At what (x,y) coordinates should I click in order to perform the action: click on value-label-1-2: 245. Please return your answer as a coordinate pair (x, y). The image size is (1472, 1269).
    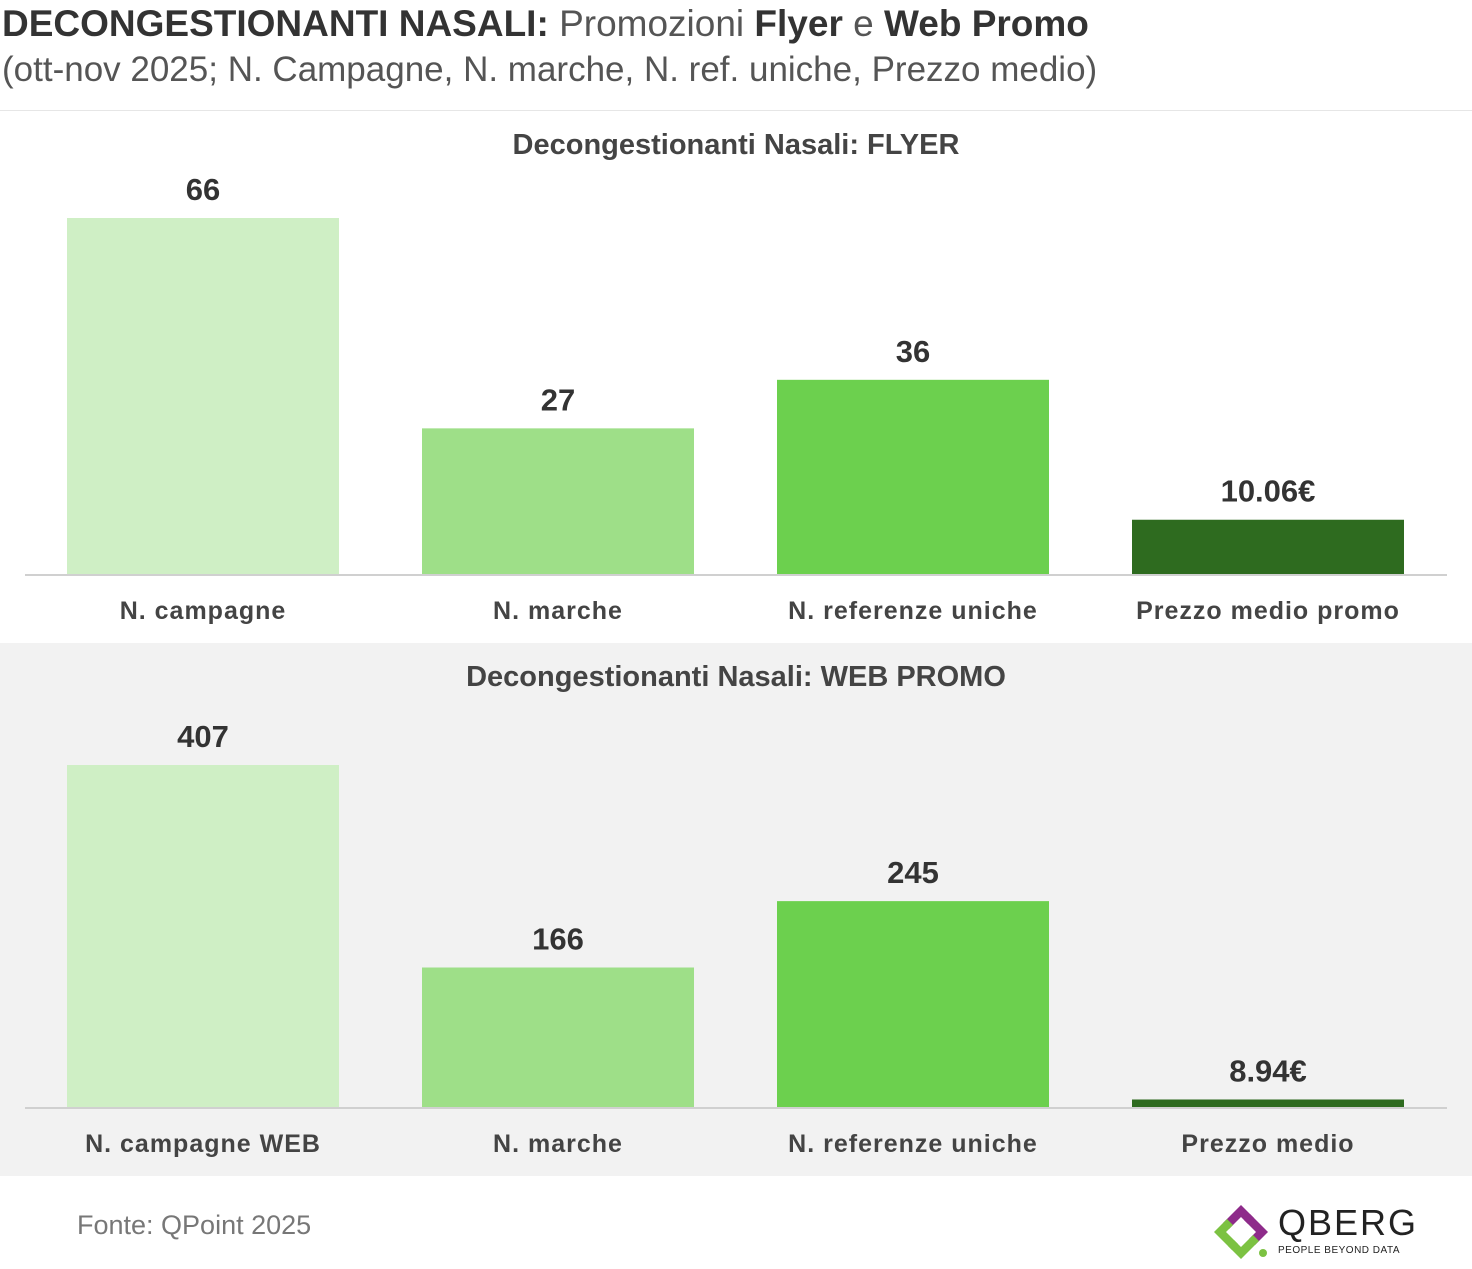
    Looking at the image, I should click on (913, 872).